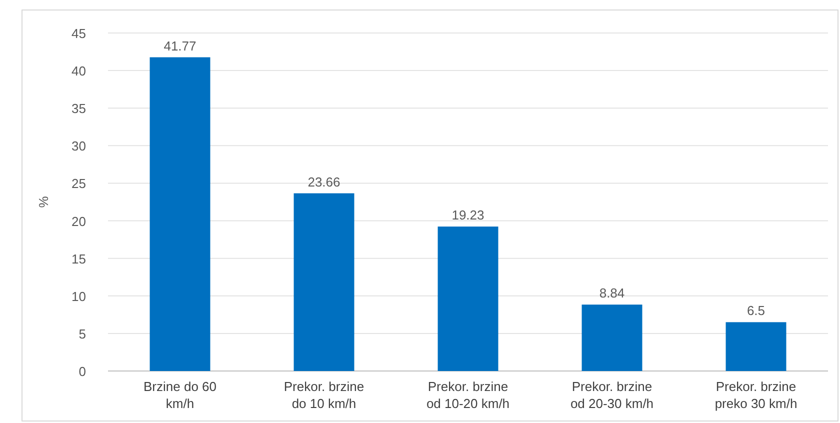 The height and width of the screenshot is (423, 840). What do you see at coordinates (180, 46) in the screenshot?
I see `data-label: 41.77` at bounding box center [180, 46].